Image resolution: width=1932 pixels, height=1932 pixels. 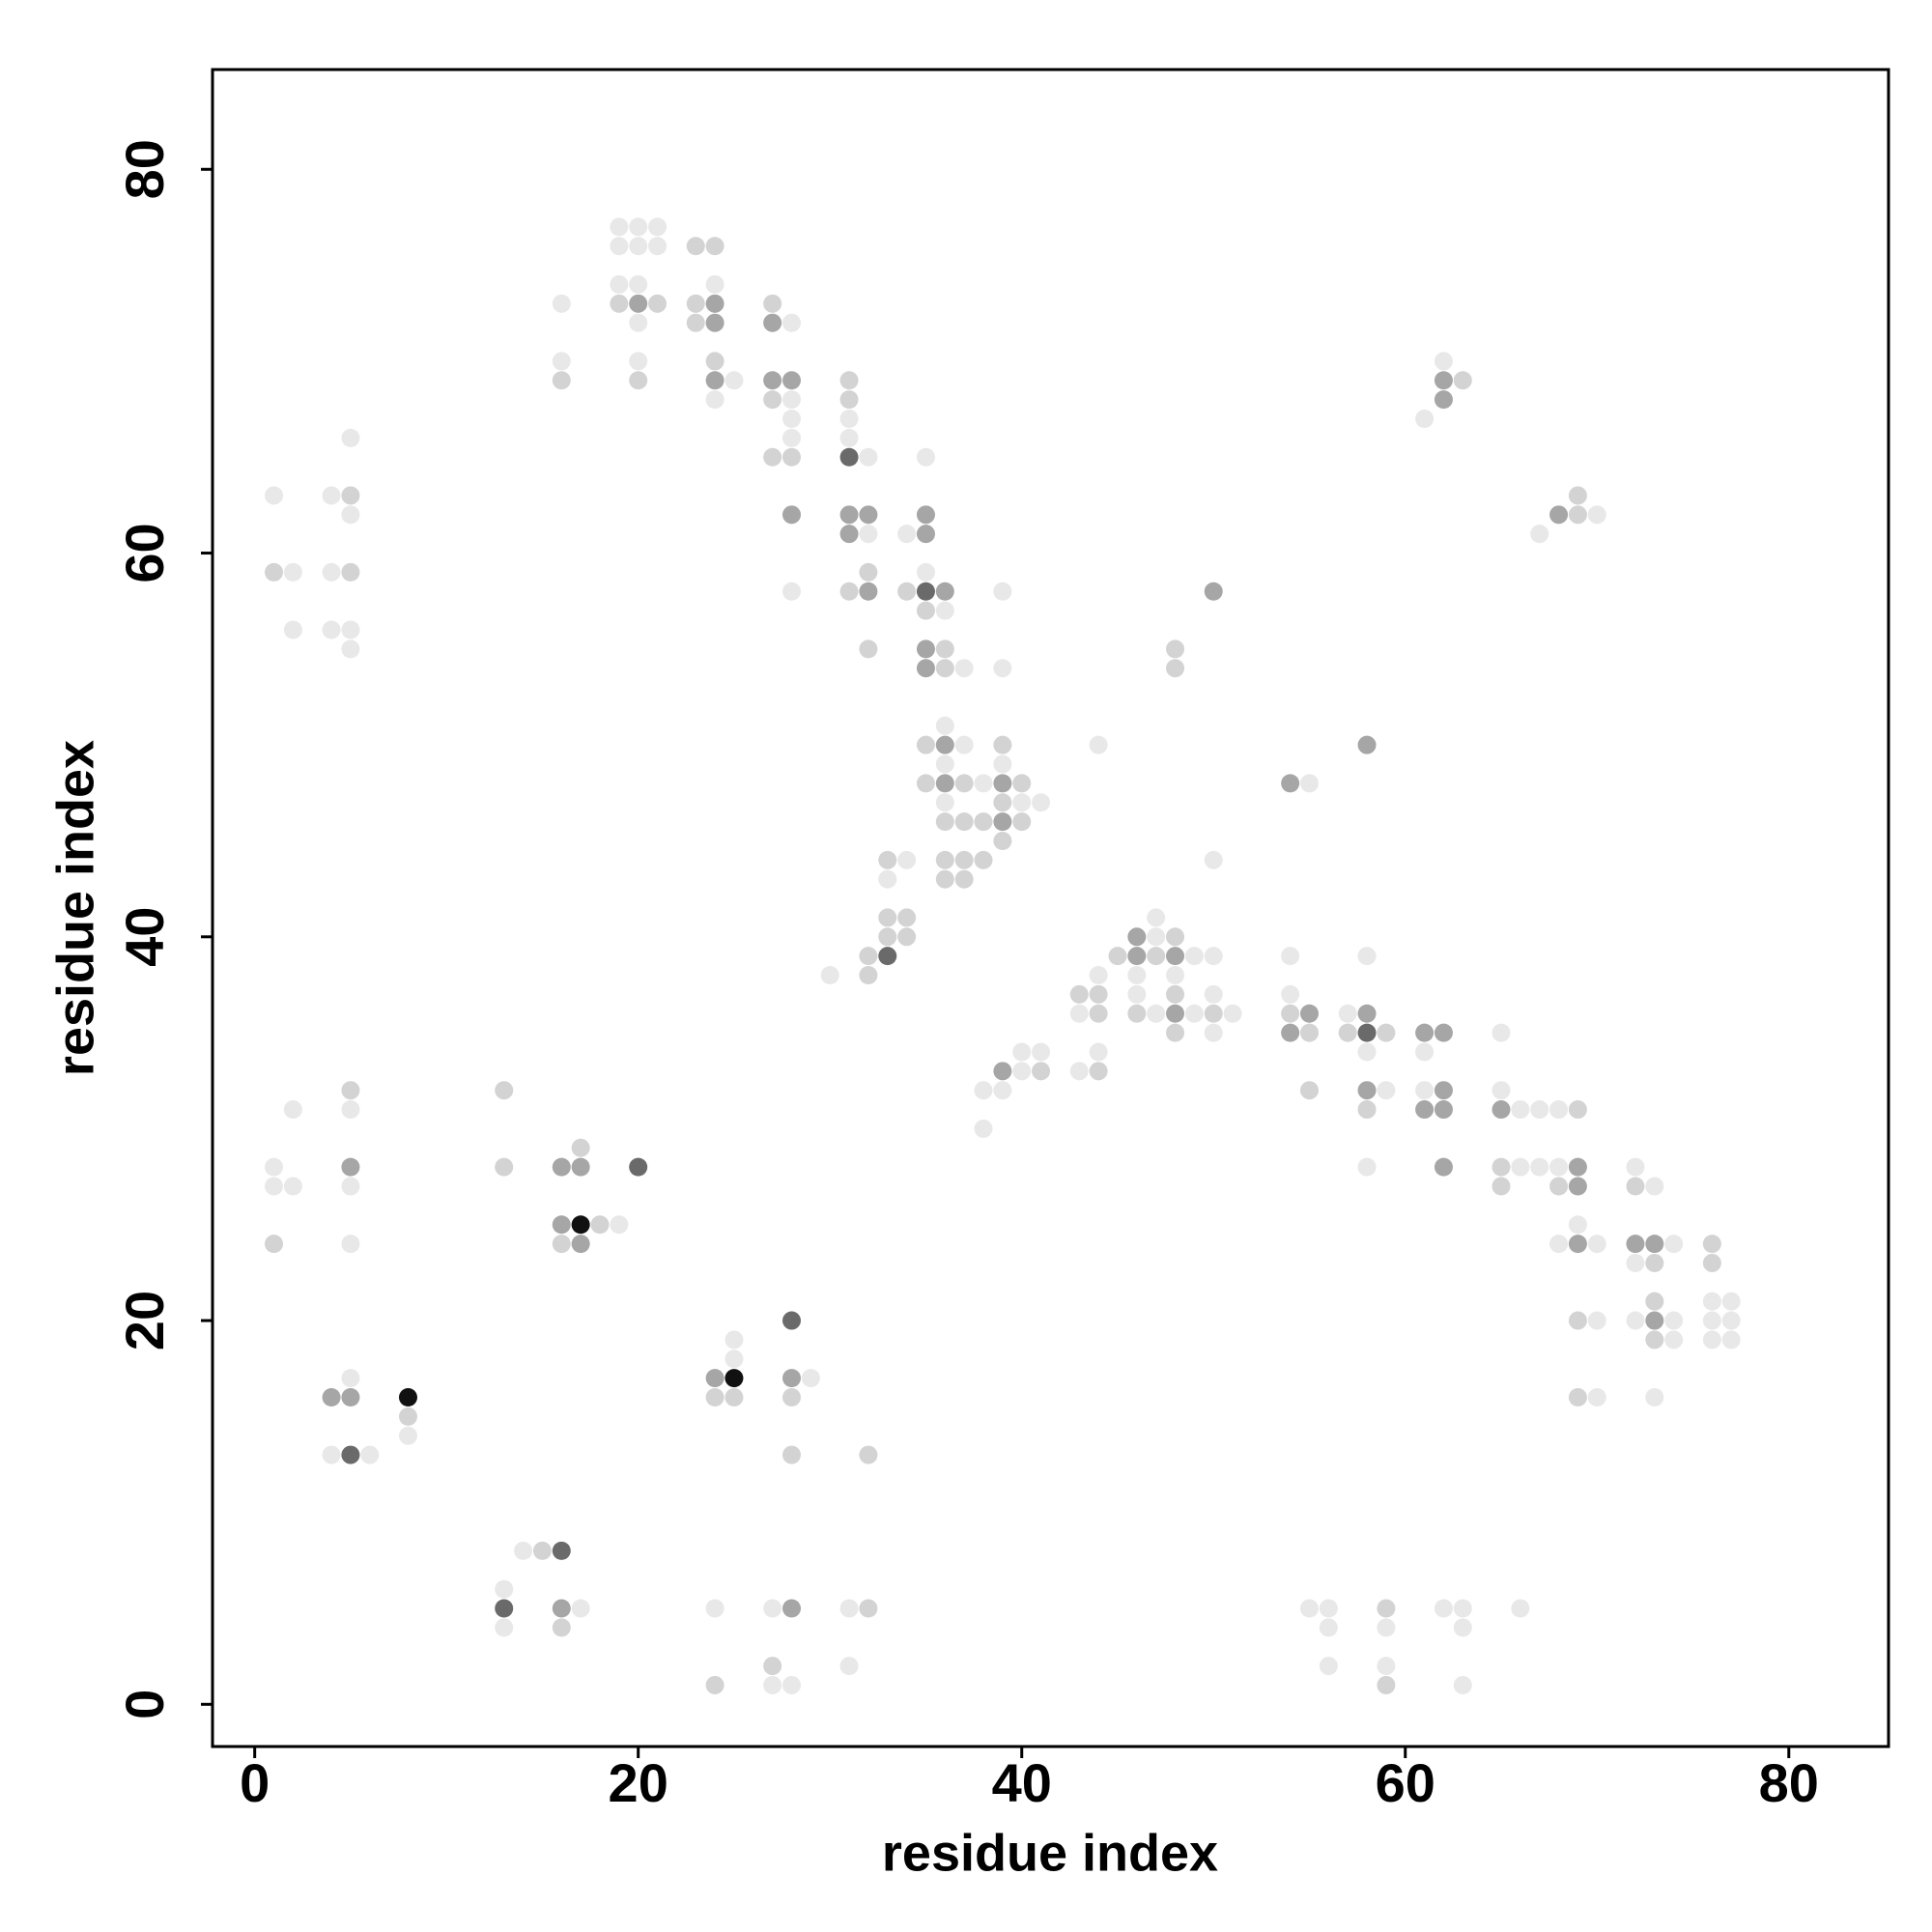 What do you see at coordinates (638, 1782) in the screenshot?
I see `x-tick-label: 20` at bounding box center [638, 1782].